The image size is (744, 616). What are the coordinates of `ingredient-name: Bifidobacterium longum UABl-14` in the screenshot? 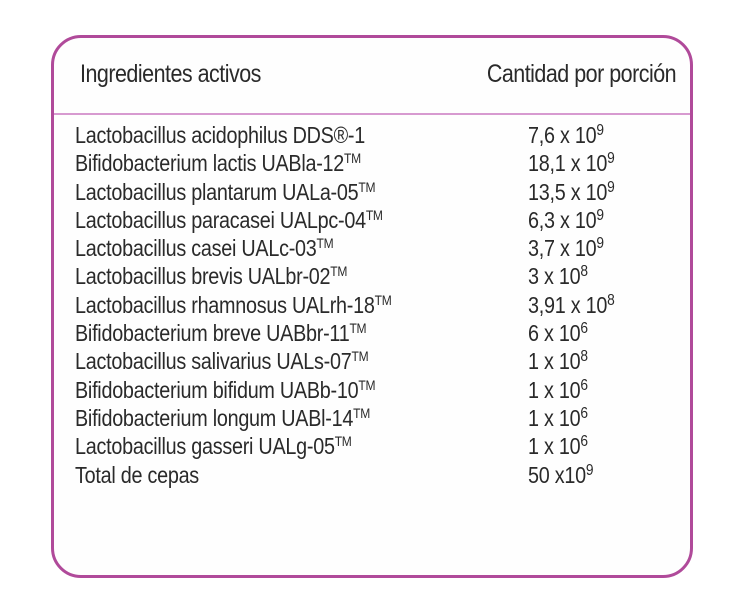 It's located at (214, 417).